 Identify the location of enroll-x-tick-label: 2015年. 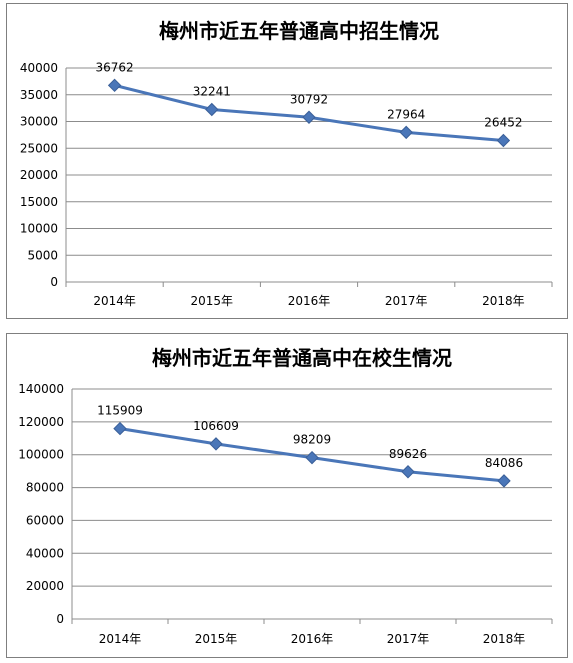
(212, 301).